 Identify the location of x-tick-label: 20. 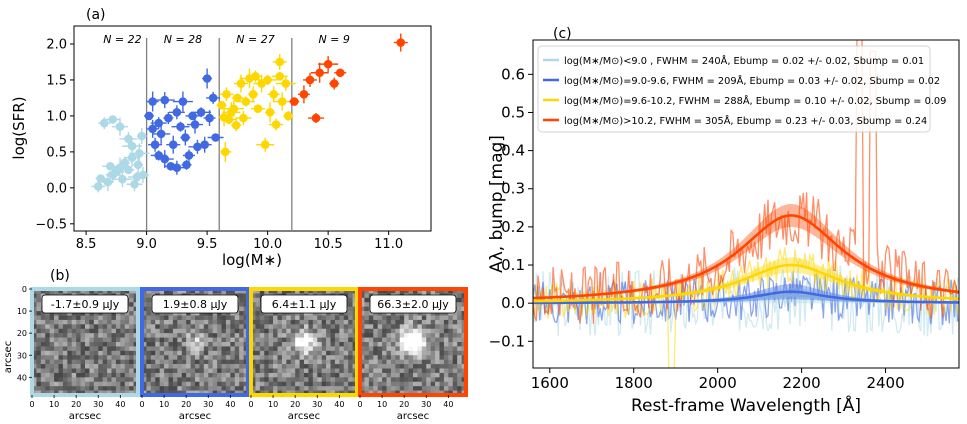
(295, 404).